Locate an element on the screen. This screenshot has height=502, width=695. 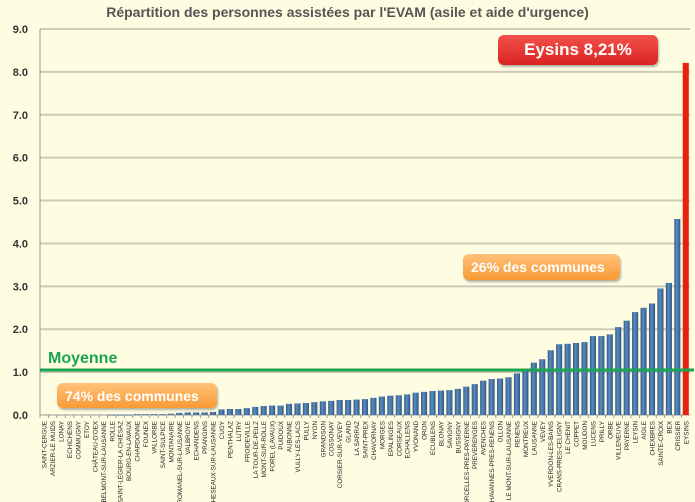
x-tick-label: CHARDONNE is located at coordinates (138, 441).